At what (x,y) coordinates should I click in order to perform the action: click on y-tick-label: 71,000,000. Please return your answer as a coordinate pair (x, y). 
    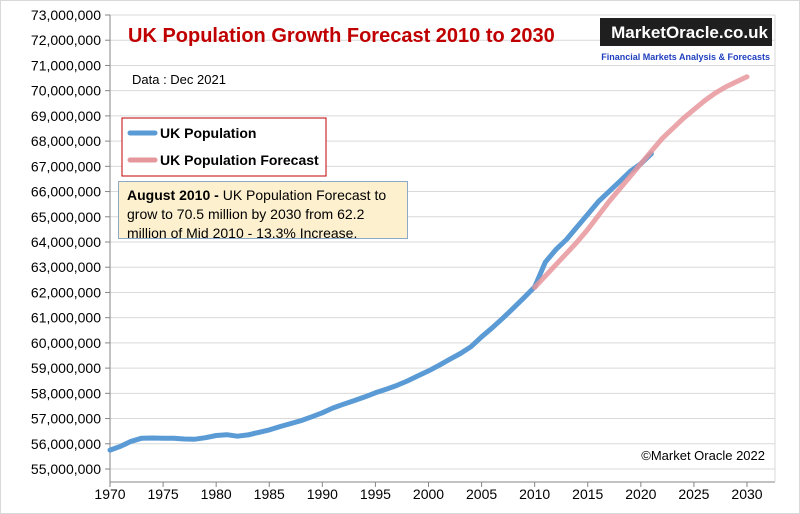
    Looking at the image, I should click on (66, 65).